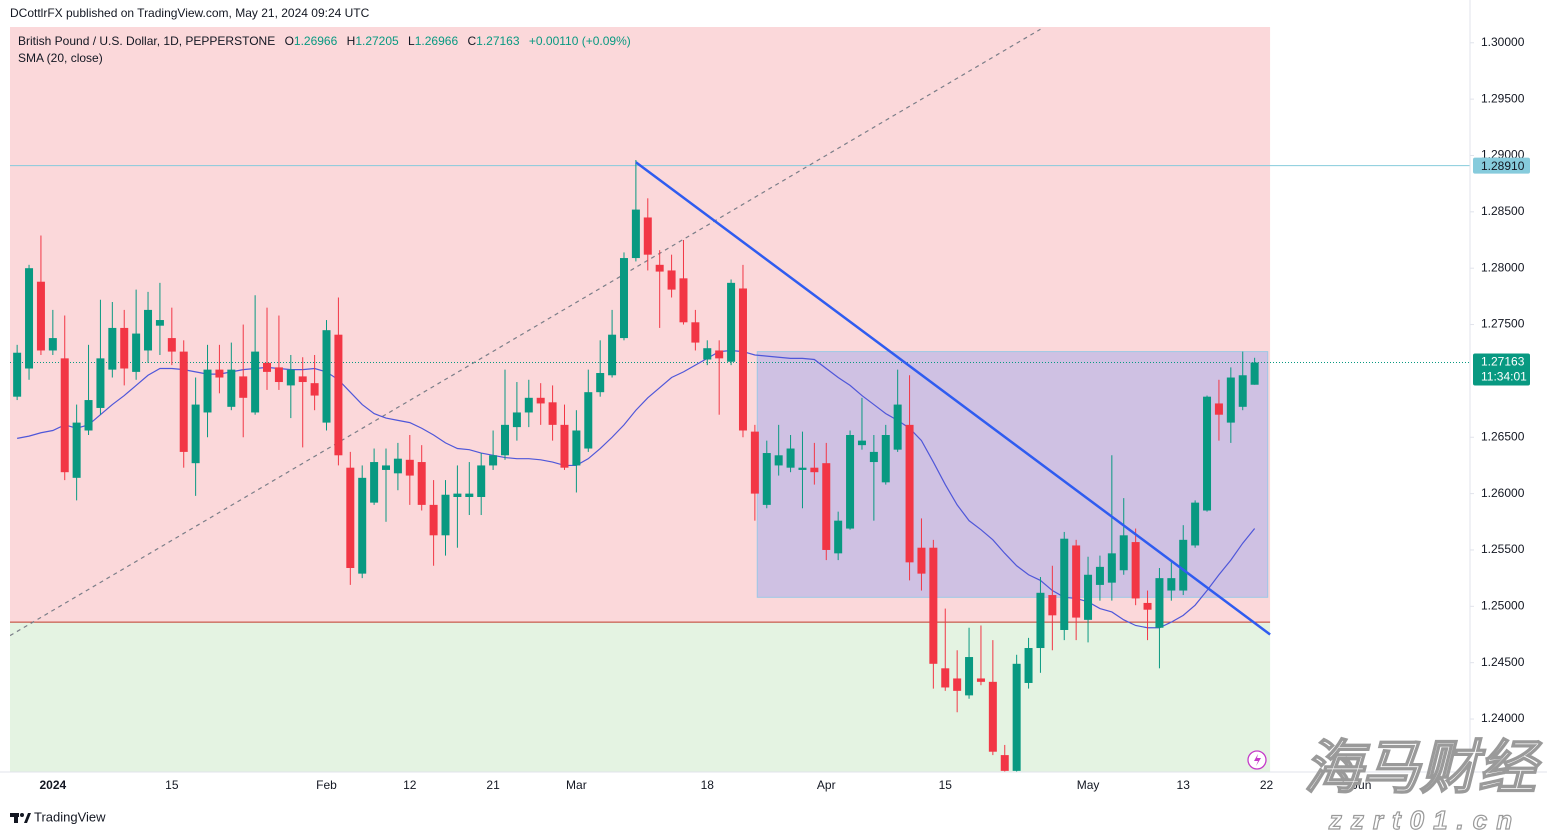 The image size is (1547, 836). I want to click on x-tick-label: 15, so click(946, 785).